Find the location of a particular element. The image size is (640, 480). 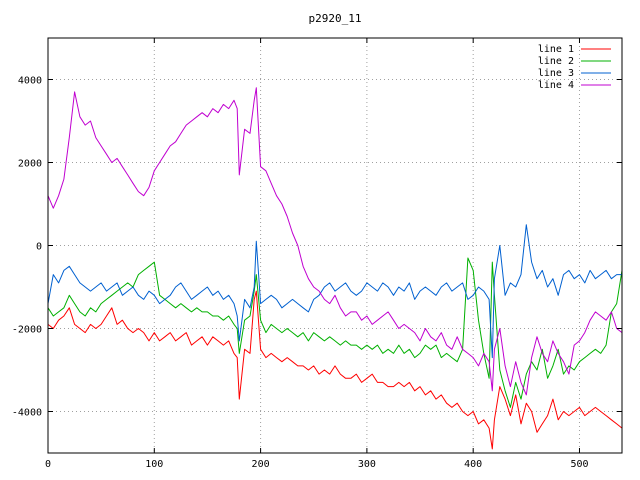

legend-label-4: line 4 is located at coordinates (556, 85).